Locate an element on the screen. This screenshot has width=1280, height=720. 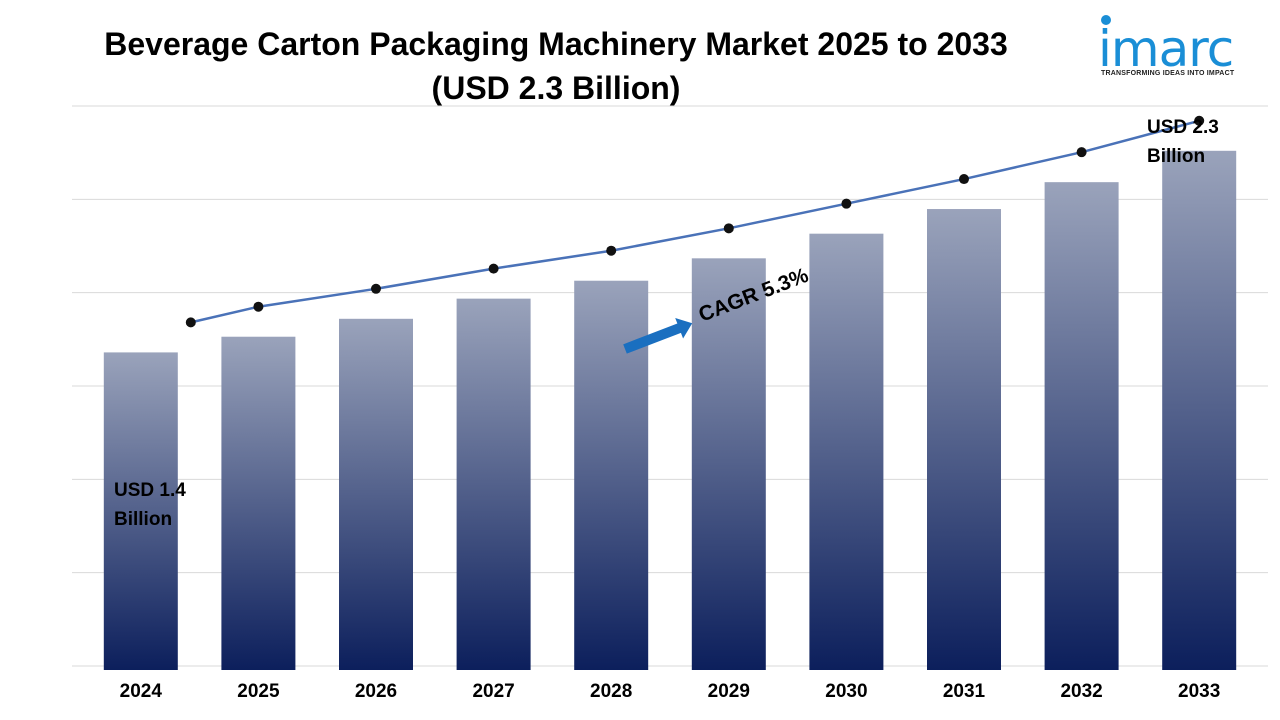
logo-wordmark: imarc is located at coordinates (1166, 49).